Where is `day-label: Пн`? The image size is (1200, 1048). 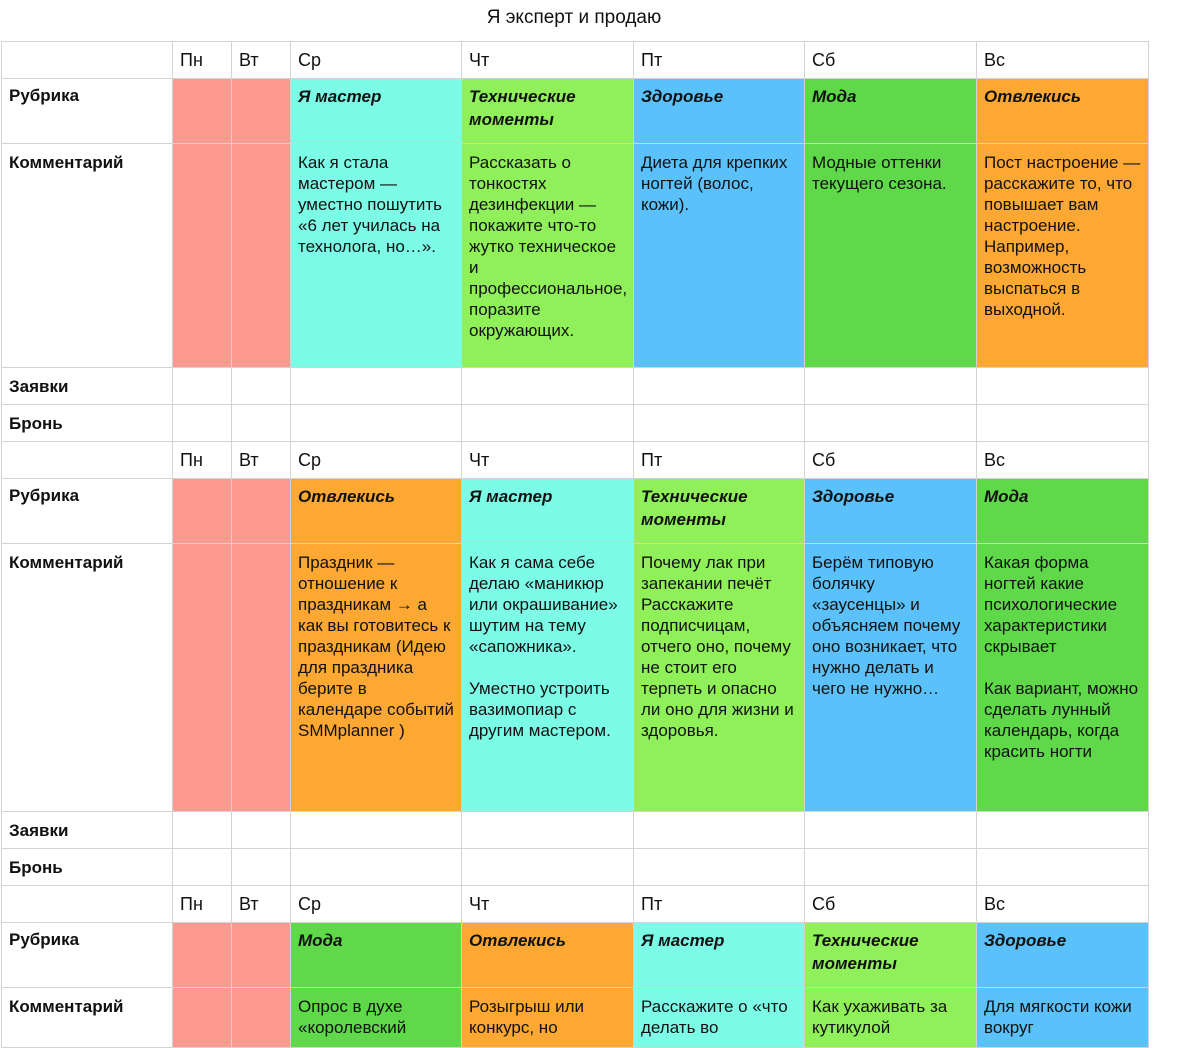 day-label: Пн is located at coordinates (191, 59).